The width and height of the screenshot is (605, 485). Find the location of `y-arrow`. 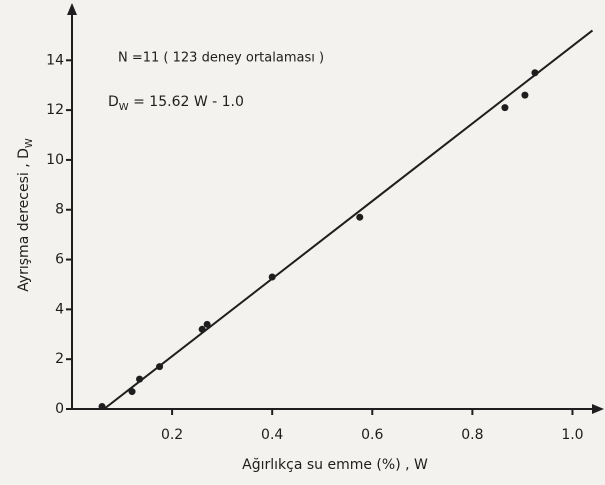

y-arrow is located at coordinates (72, 9).